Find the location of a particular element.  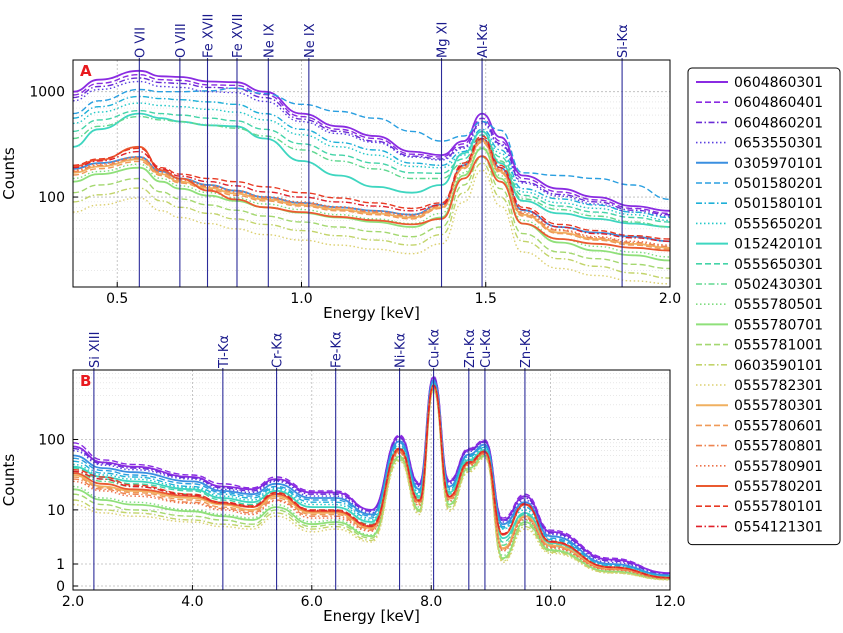

x-tick-label: 8.0 is located at coordinates (431, 602).